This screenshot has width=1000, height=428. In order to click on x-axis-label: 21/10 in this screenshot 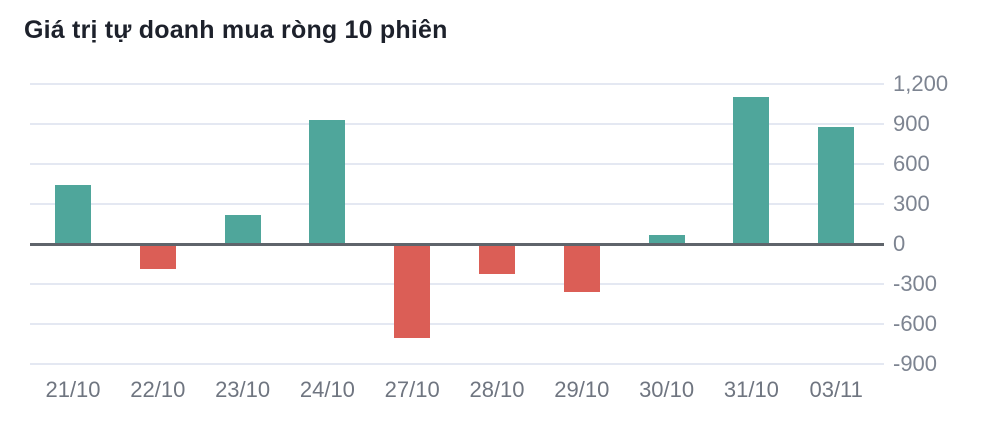, I will do `click(73, 389)`.